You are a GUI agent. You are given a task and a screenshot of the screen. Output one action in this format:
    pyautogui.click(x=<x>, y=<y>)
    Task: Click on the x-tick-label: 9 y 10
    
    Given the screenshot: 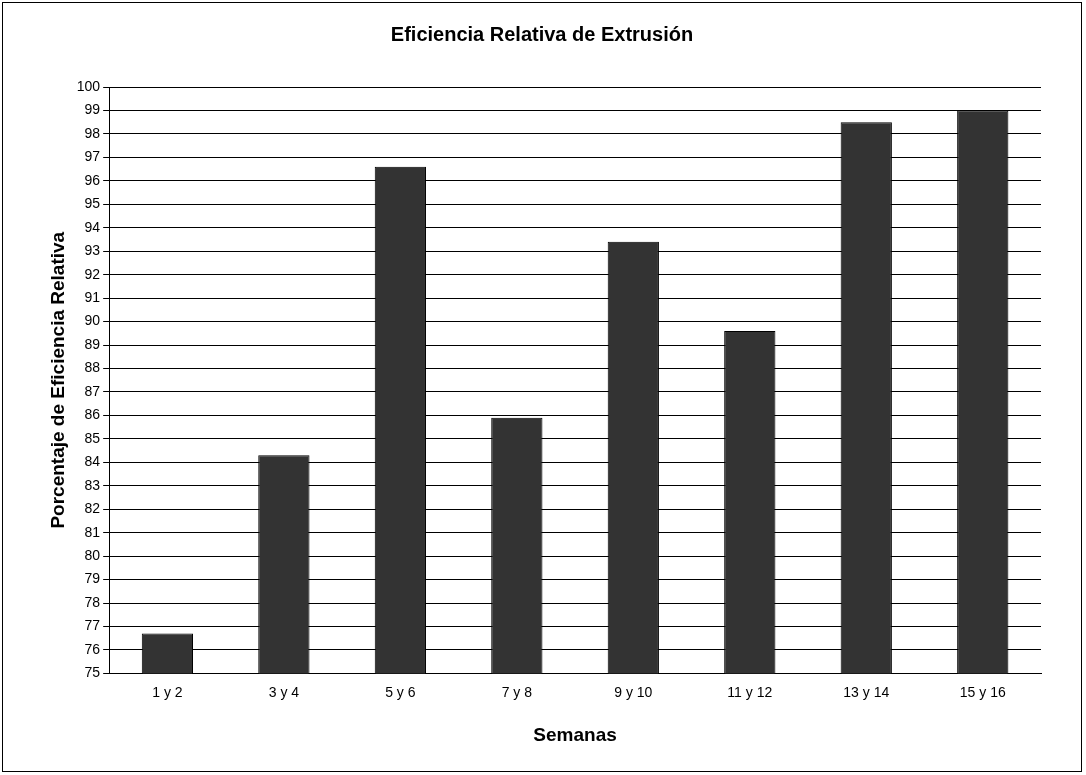 What is the action you would take?
    pyautogui.click(x=633, y=691)
    